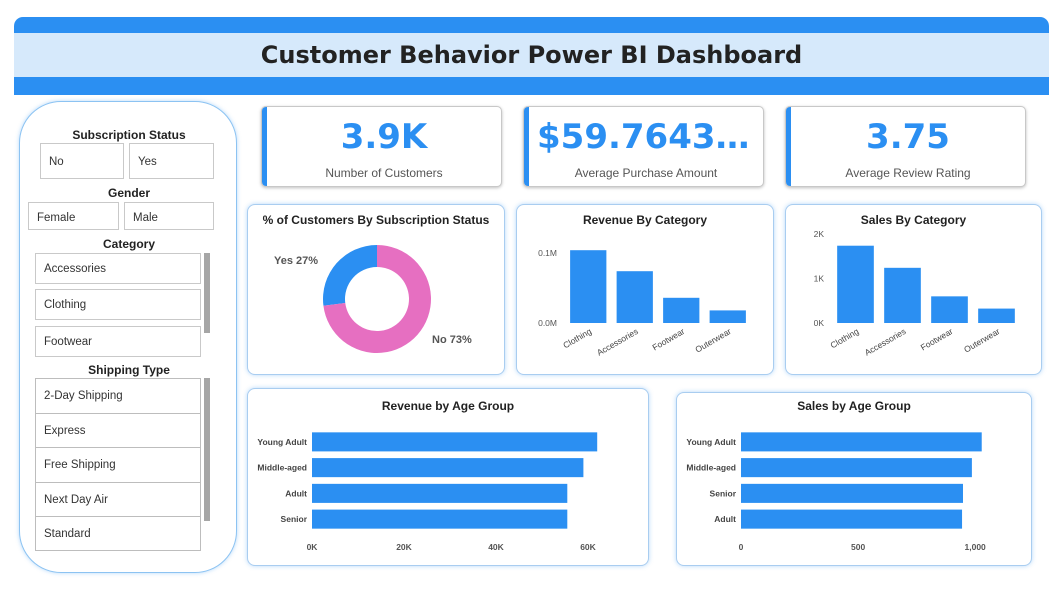 The image size is (1063, 591). I want to click on x-tick-label: 500, so click(858, 547).